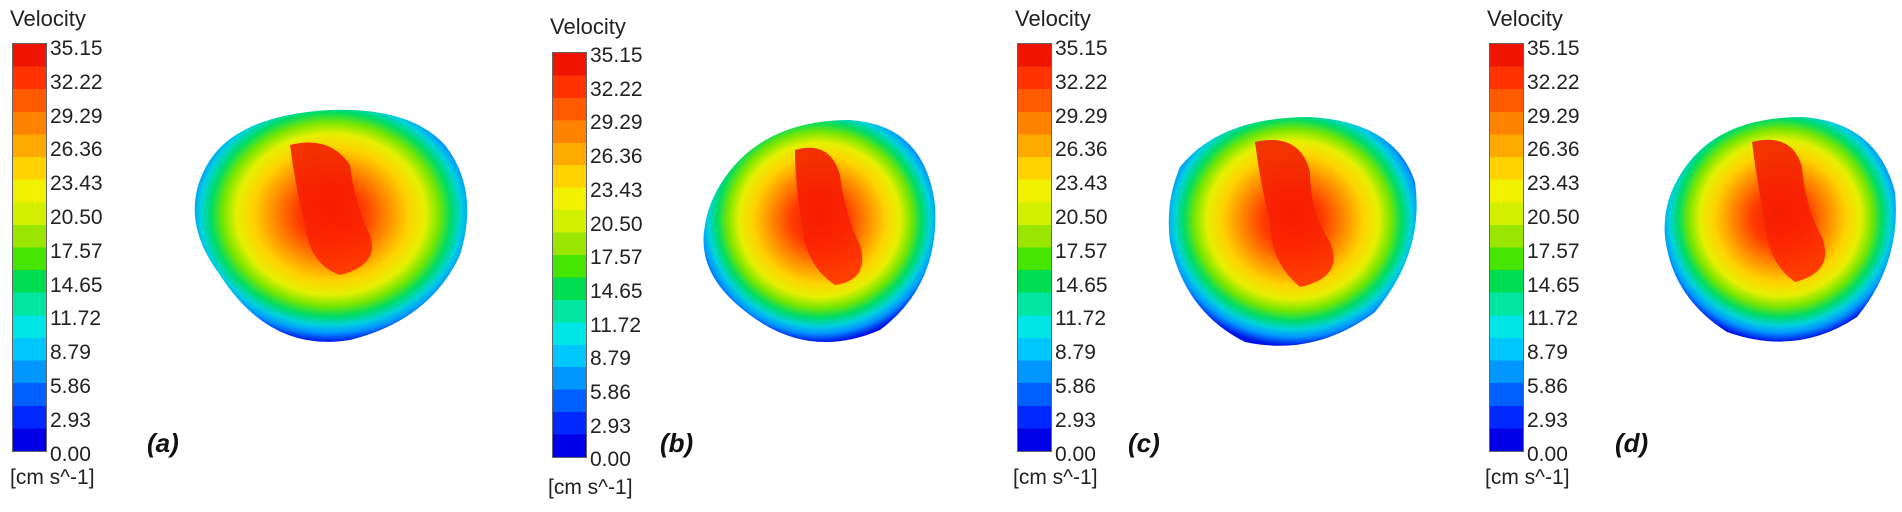 This screenshot has width=1902, height=512. I want to click on panel-label: (b), so click(677, 443).